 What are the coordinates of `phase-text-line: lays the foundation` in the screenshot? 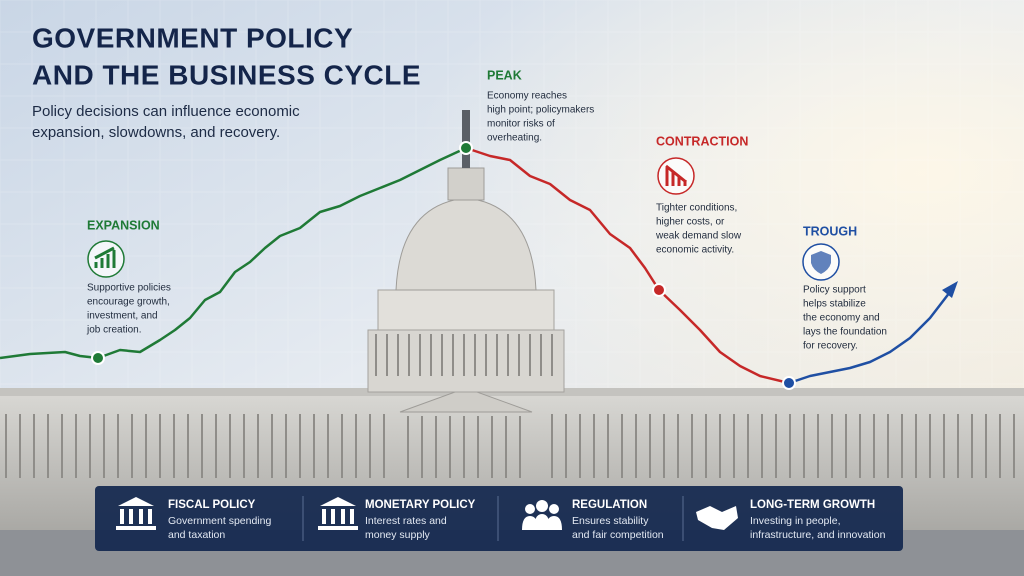 It's located at (845, 332).